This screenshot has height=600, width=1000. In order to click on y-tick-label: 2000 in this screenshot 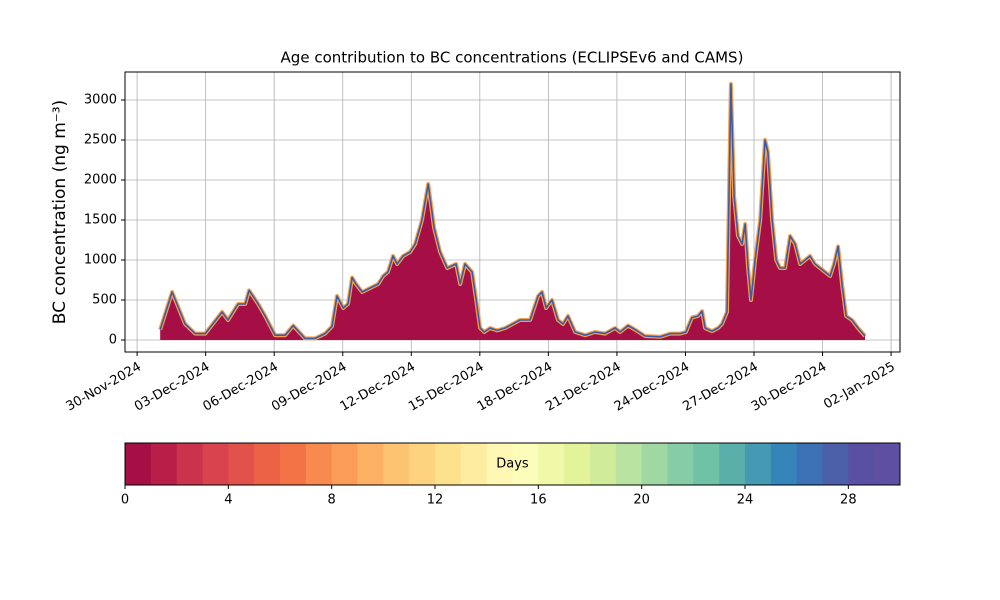, I will do `click(100, 180)`.